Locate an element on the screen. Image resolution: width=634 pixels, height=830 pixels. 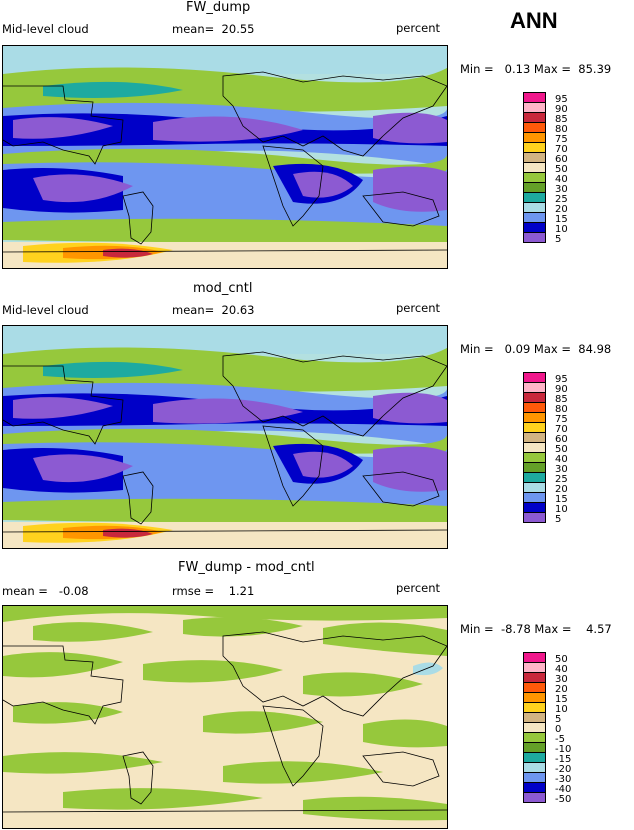
panel-1-mean-label: mean= 20.55 is located at coordinates (213, 29).